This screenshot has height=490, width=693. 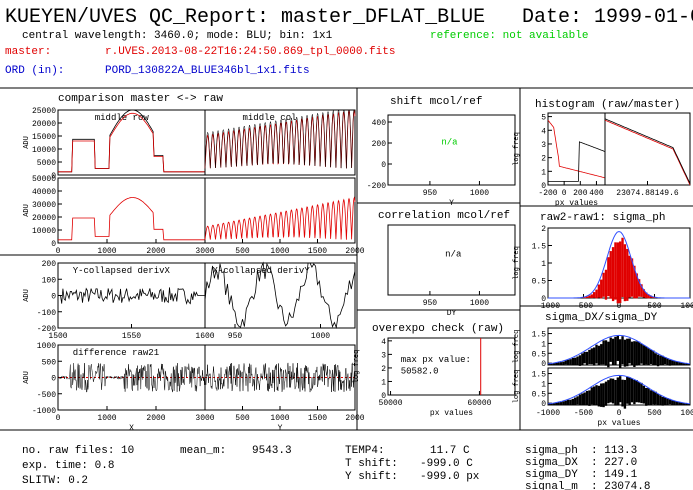 I want to click on tshift-label: T shift:, so click(x=371, y=464).